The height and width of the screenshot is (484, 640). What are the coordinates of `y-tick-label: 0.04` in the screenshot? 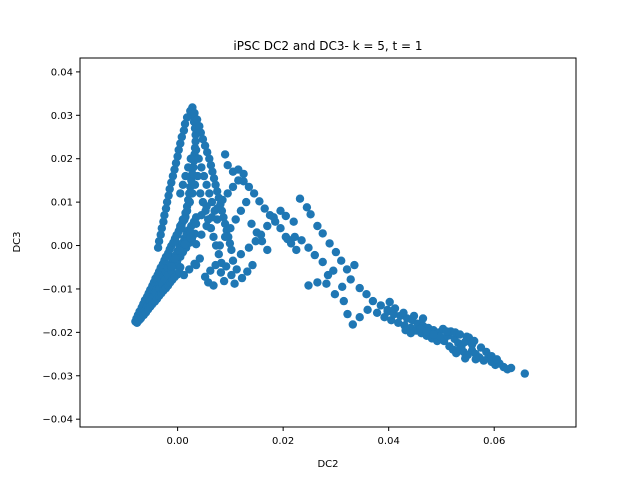 It's located at (62, 72).